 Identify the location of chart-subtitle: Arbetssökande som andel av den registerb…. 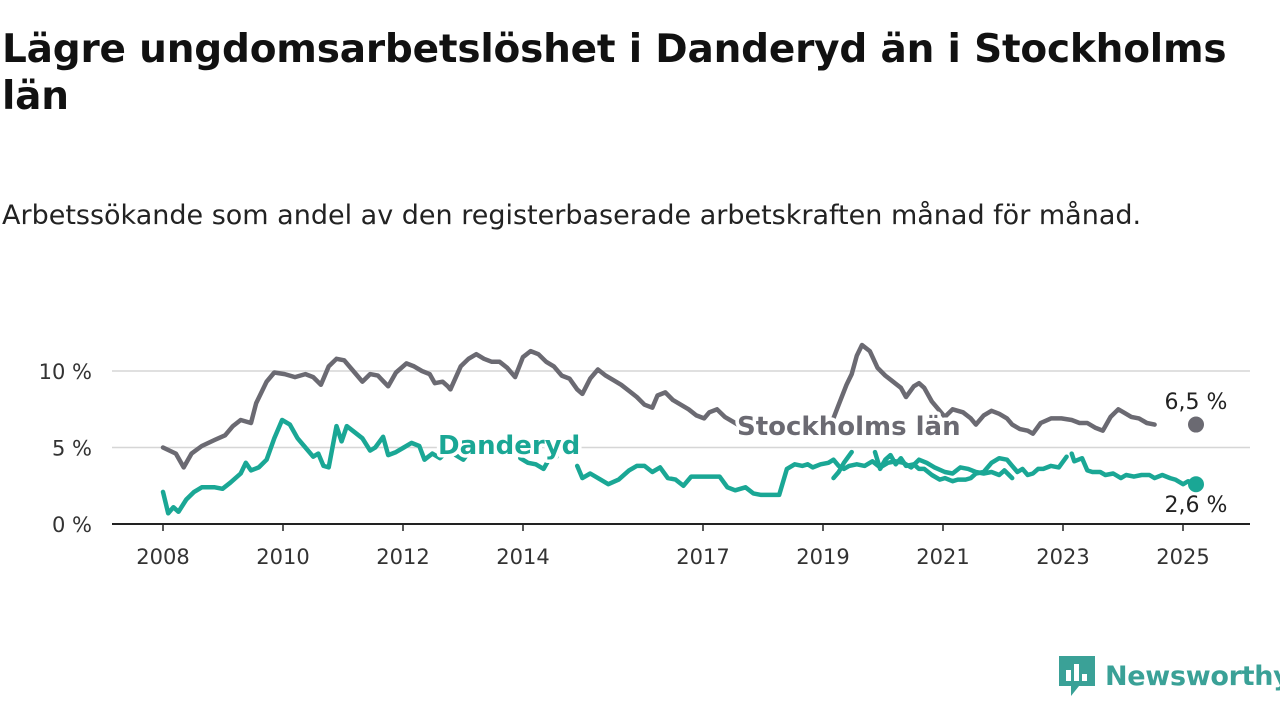
(572, 215).